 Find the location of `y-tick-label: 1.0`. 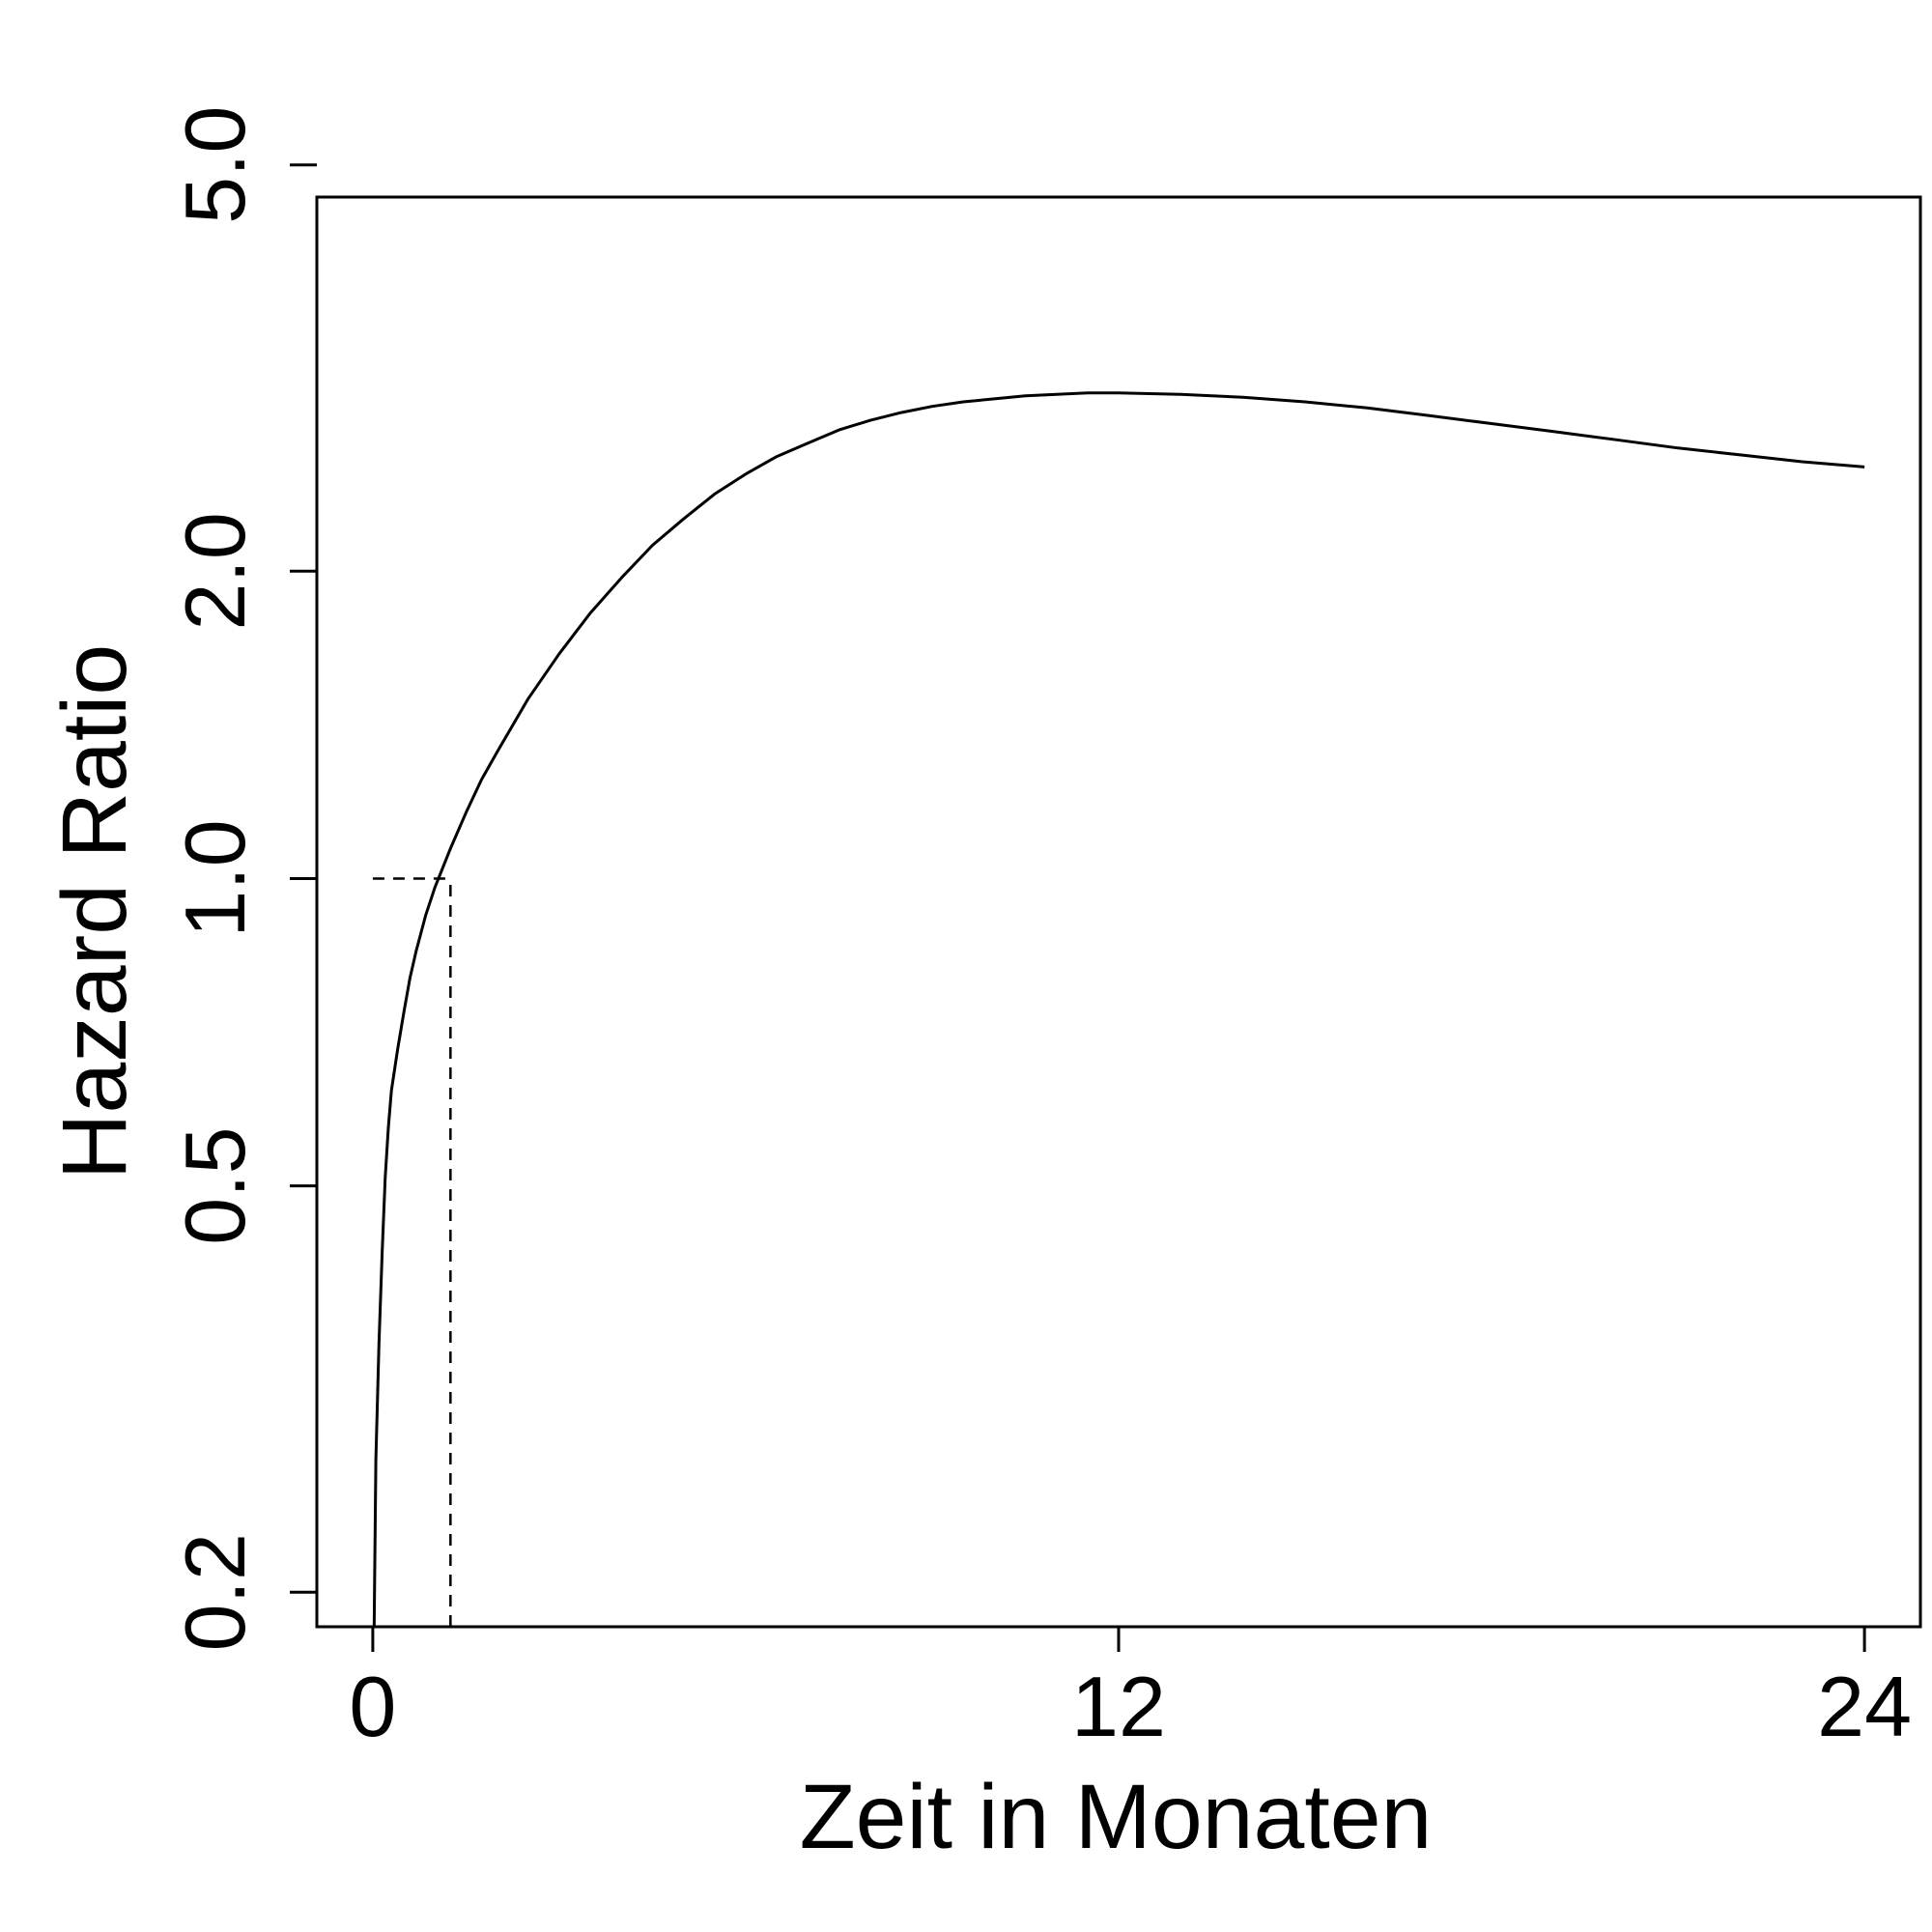

y-tick-label: 1.0 is located at coordinates (215, 878).